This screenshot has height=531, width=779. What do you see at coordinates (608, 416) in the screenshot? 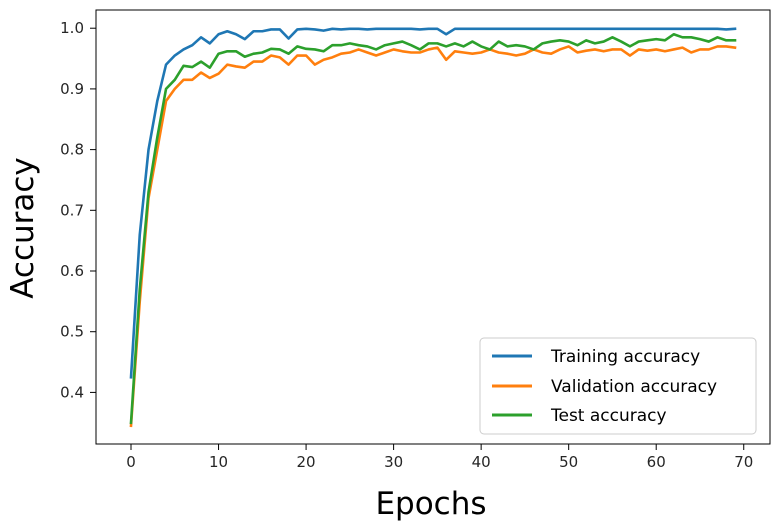
I see `legend-label-test: Test accuracy` at bounding box center [608, 416].